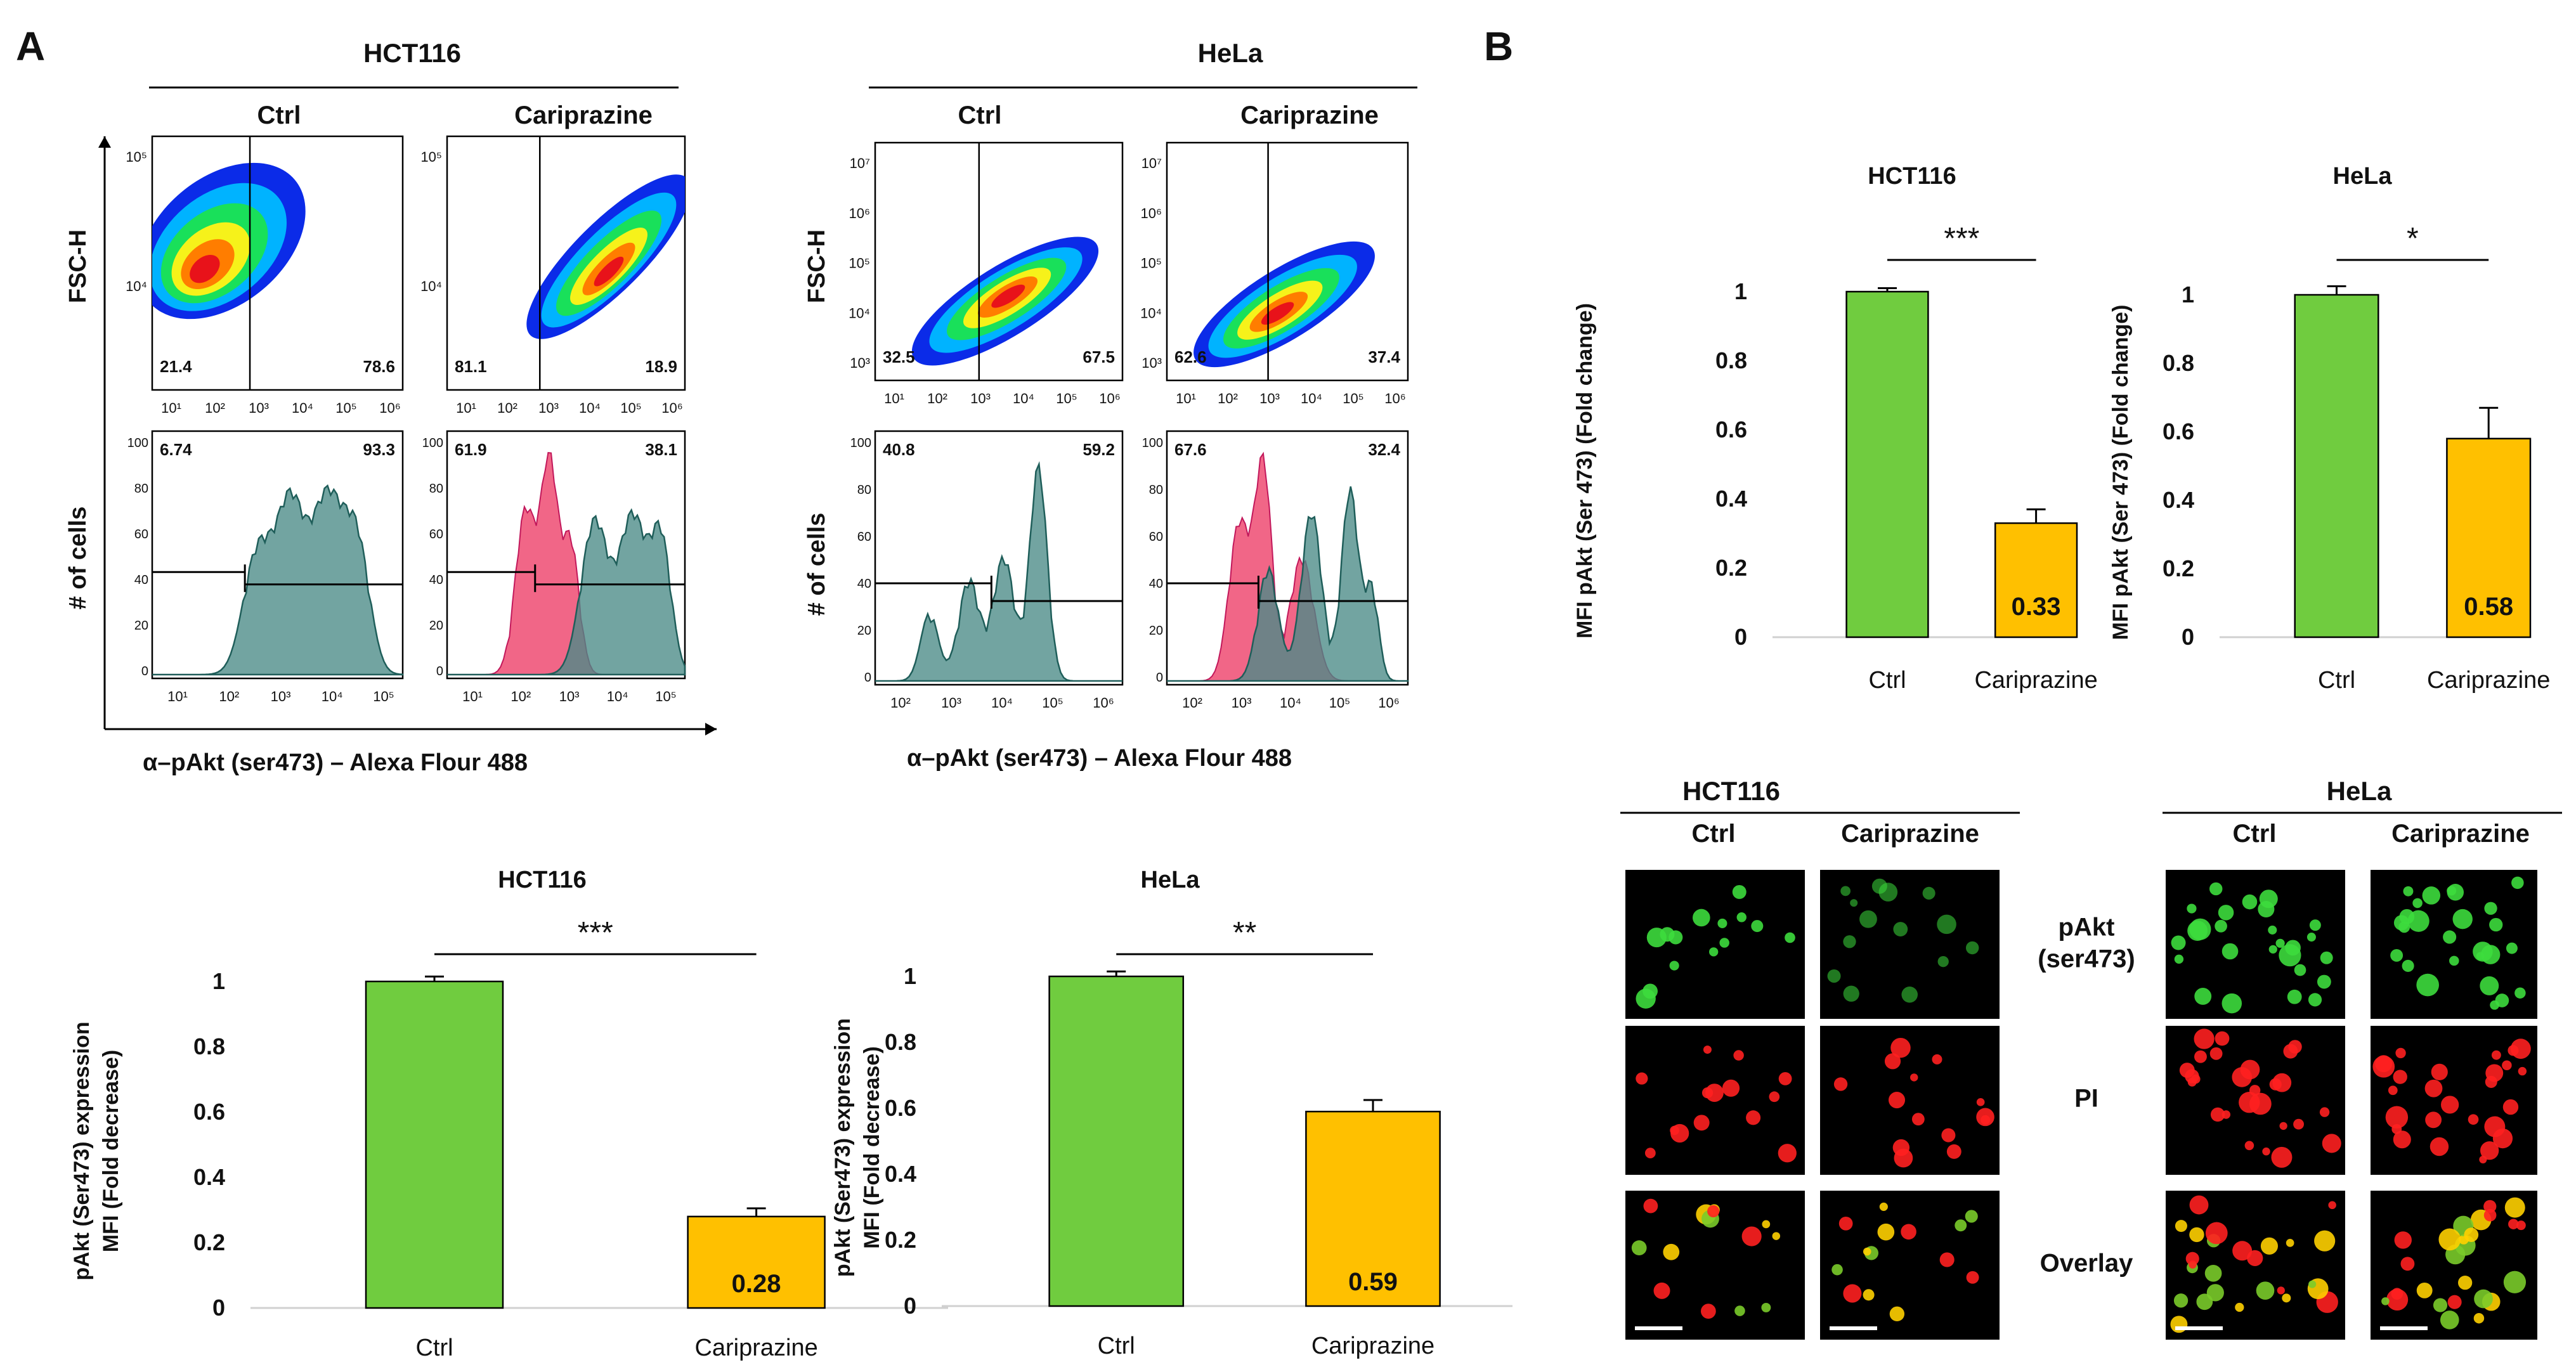 This screenshot has width=2576, height=1372. What do you see at coordinates (1714, 834) in the screenshot?
I see `microscopy-condition-label: Ctrl` at bounding box center [1714, 834].